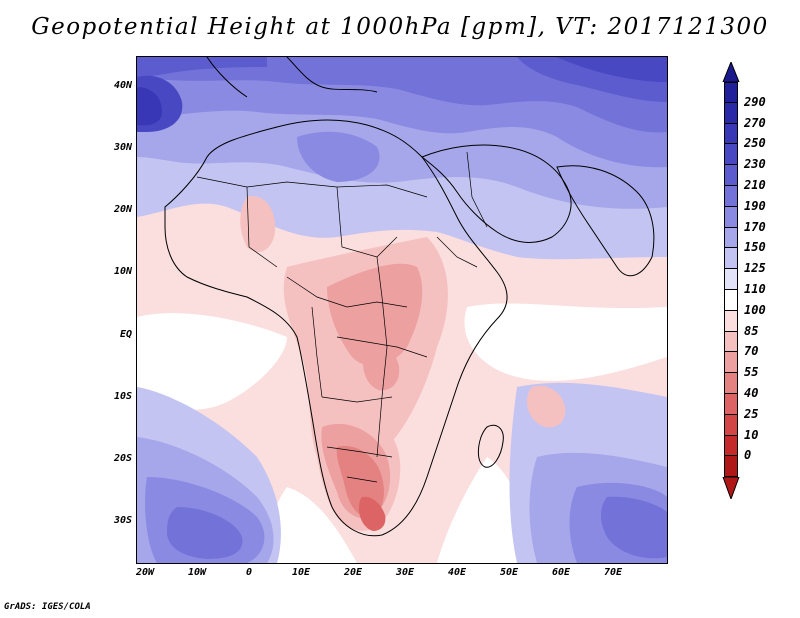 The image size is (800, 618). I want to click on lon-label-30e: 30E, so click(405, 572).